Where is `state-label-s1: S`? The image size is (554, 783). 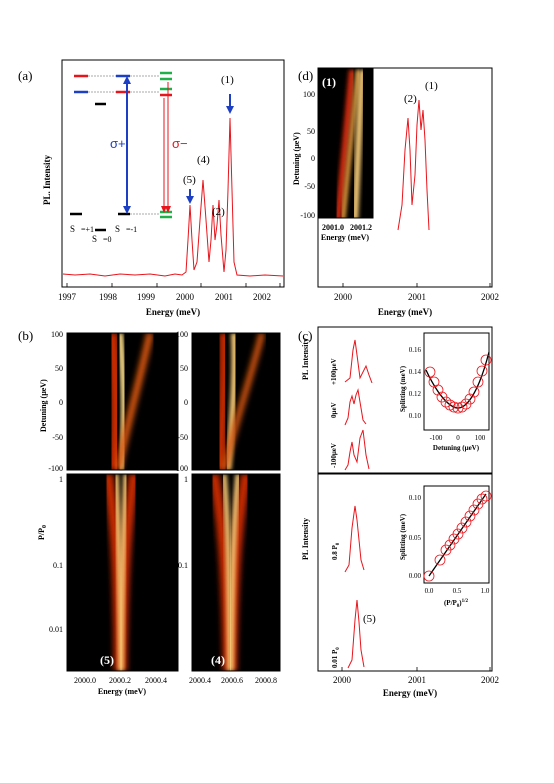 state-label-s1: S is located at coordinates (72, 229).